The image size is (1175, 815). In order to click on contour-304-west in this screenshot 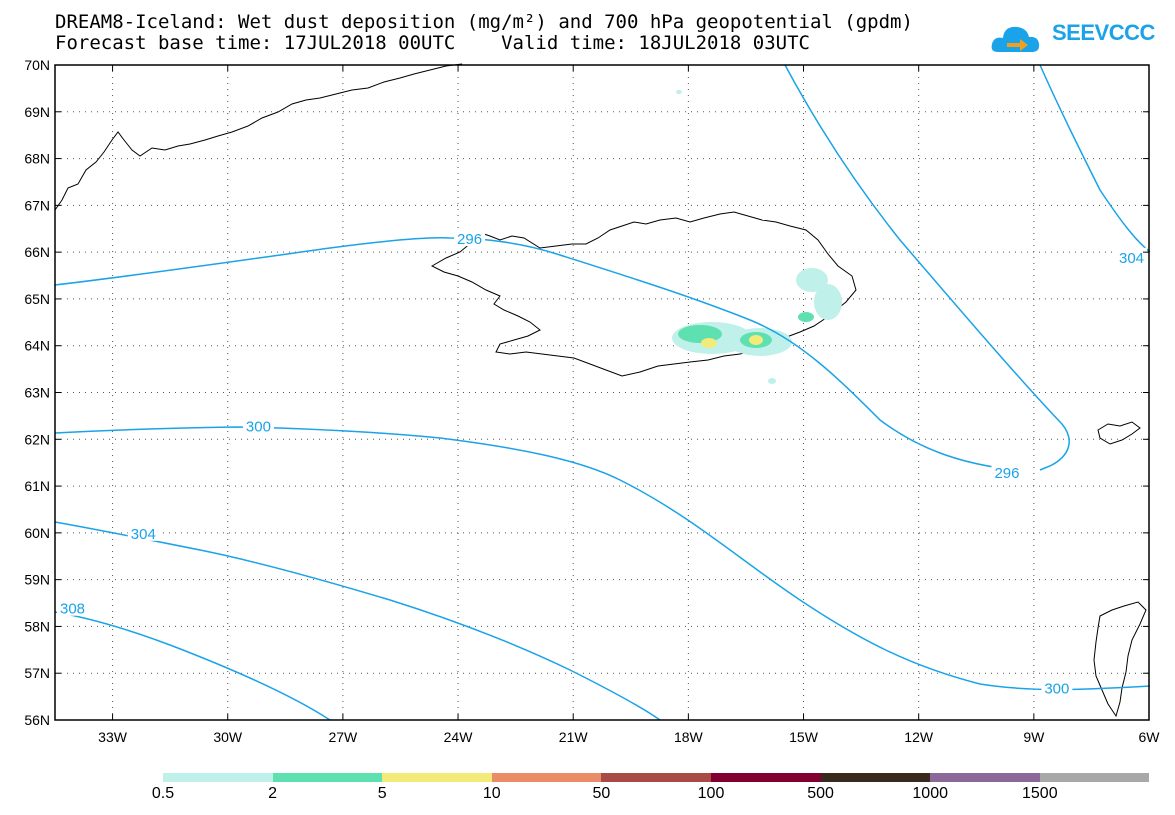, I will do `click(357, 621)`.